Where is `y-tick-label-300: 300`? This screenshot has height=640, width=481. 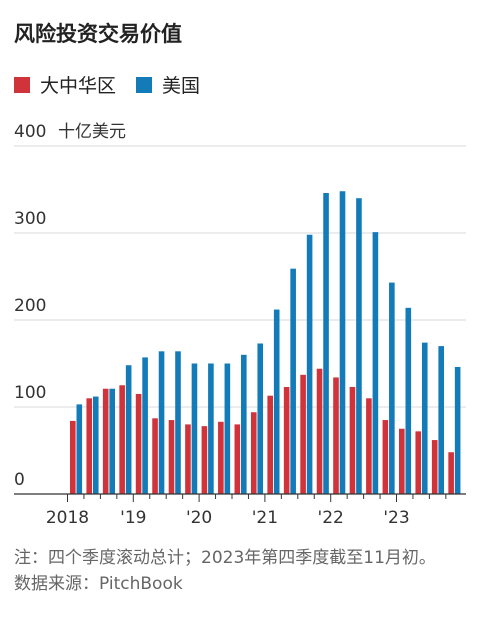 y-tick-label-300: 300 is located at coordinates (30, 219).